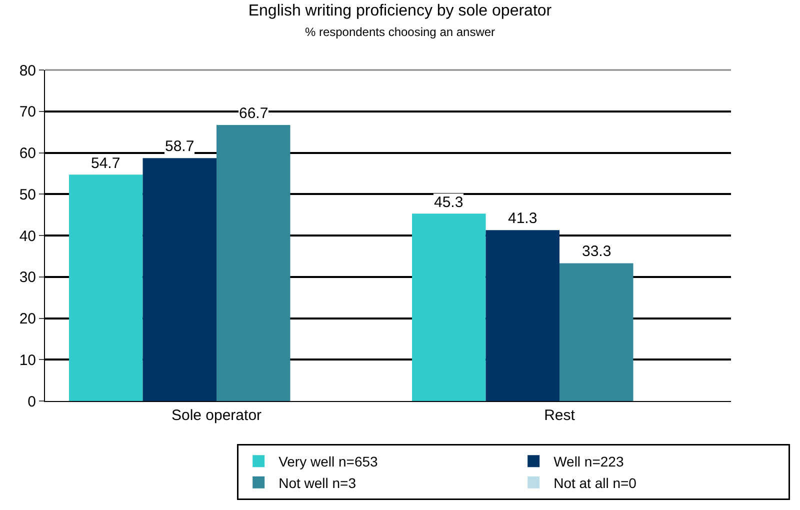 This screenshot has height=510, width=800. What do you see at coordinates (560, 415) in the screenshot?
I see `x-tick-label: Rest` at bounding box center [560, 415].